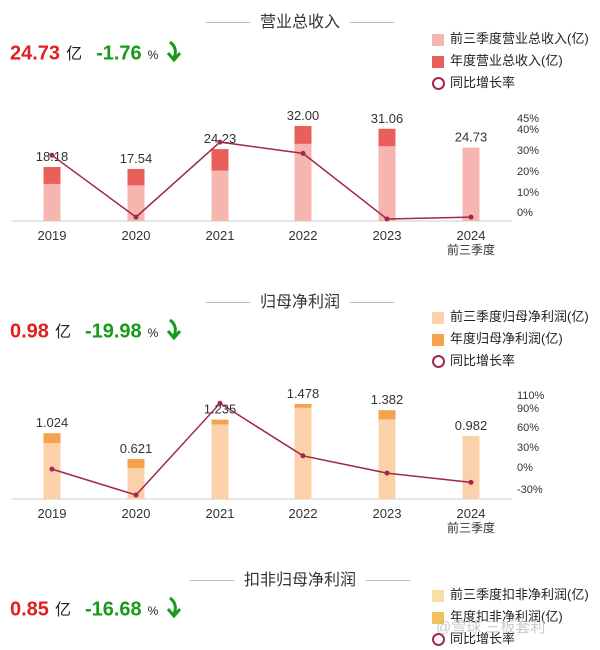 This screenshot has width=600, height=650. Describe the element at coordinates (300, 300) in the screenshot. I see `profit-section-title: 归母净利润` at that location.